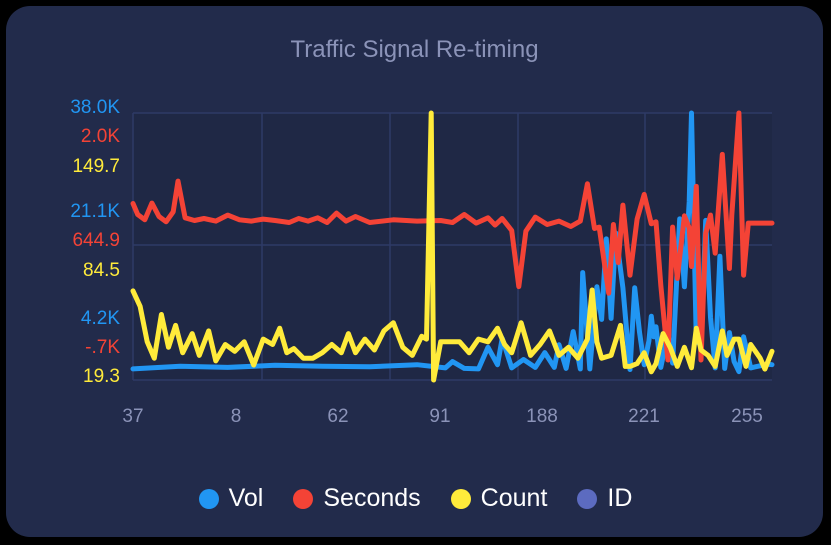  Describe the element at coordinates (102, 347) in the screenshot. I see `y-tick-label-seconds-0: -.7K` at that location.